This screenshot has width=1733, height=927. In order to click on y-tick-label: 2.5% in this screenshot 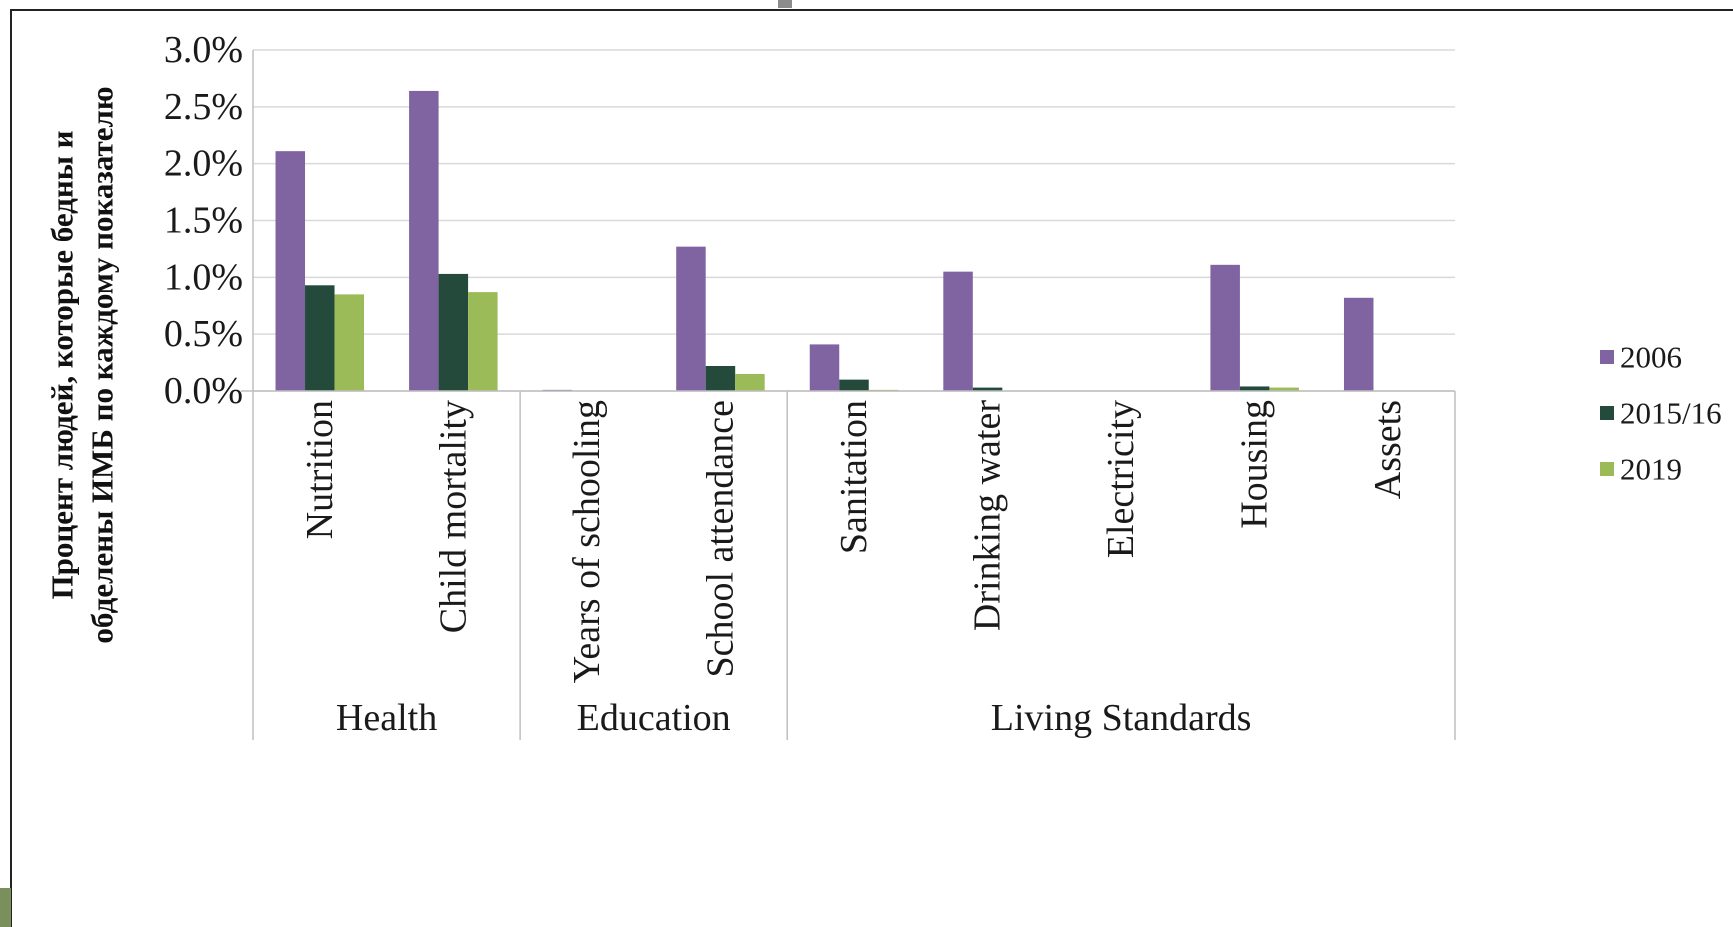, I will do `click(203, 107)`.